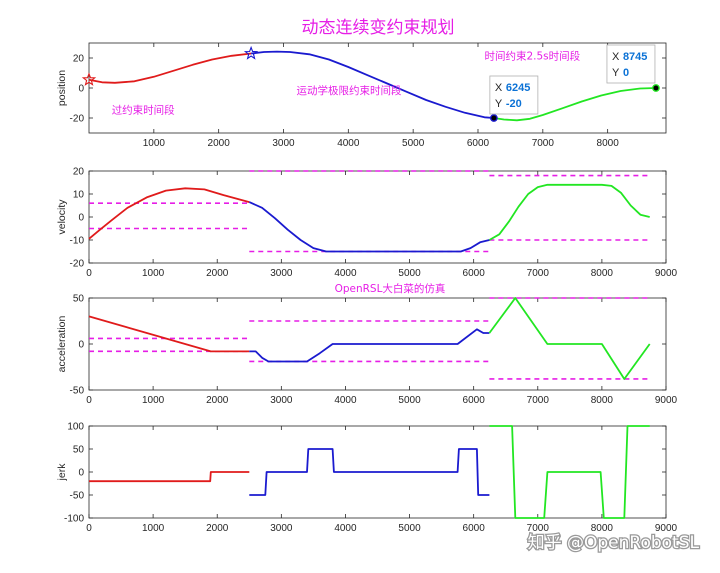 The height and width of the screenshot is (573, 720). Describe the element at coordinates (569, 338) in the screenshot. I see `acceleration-series-phase3` at that location.